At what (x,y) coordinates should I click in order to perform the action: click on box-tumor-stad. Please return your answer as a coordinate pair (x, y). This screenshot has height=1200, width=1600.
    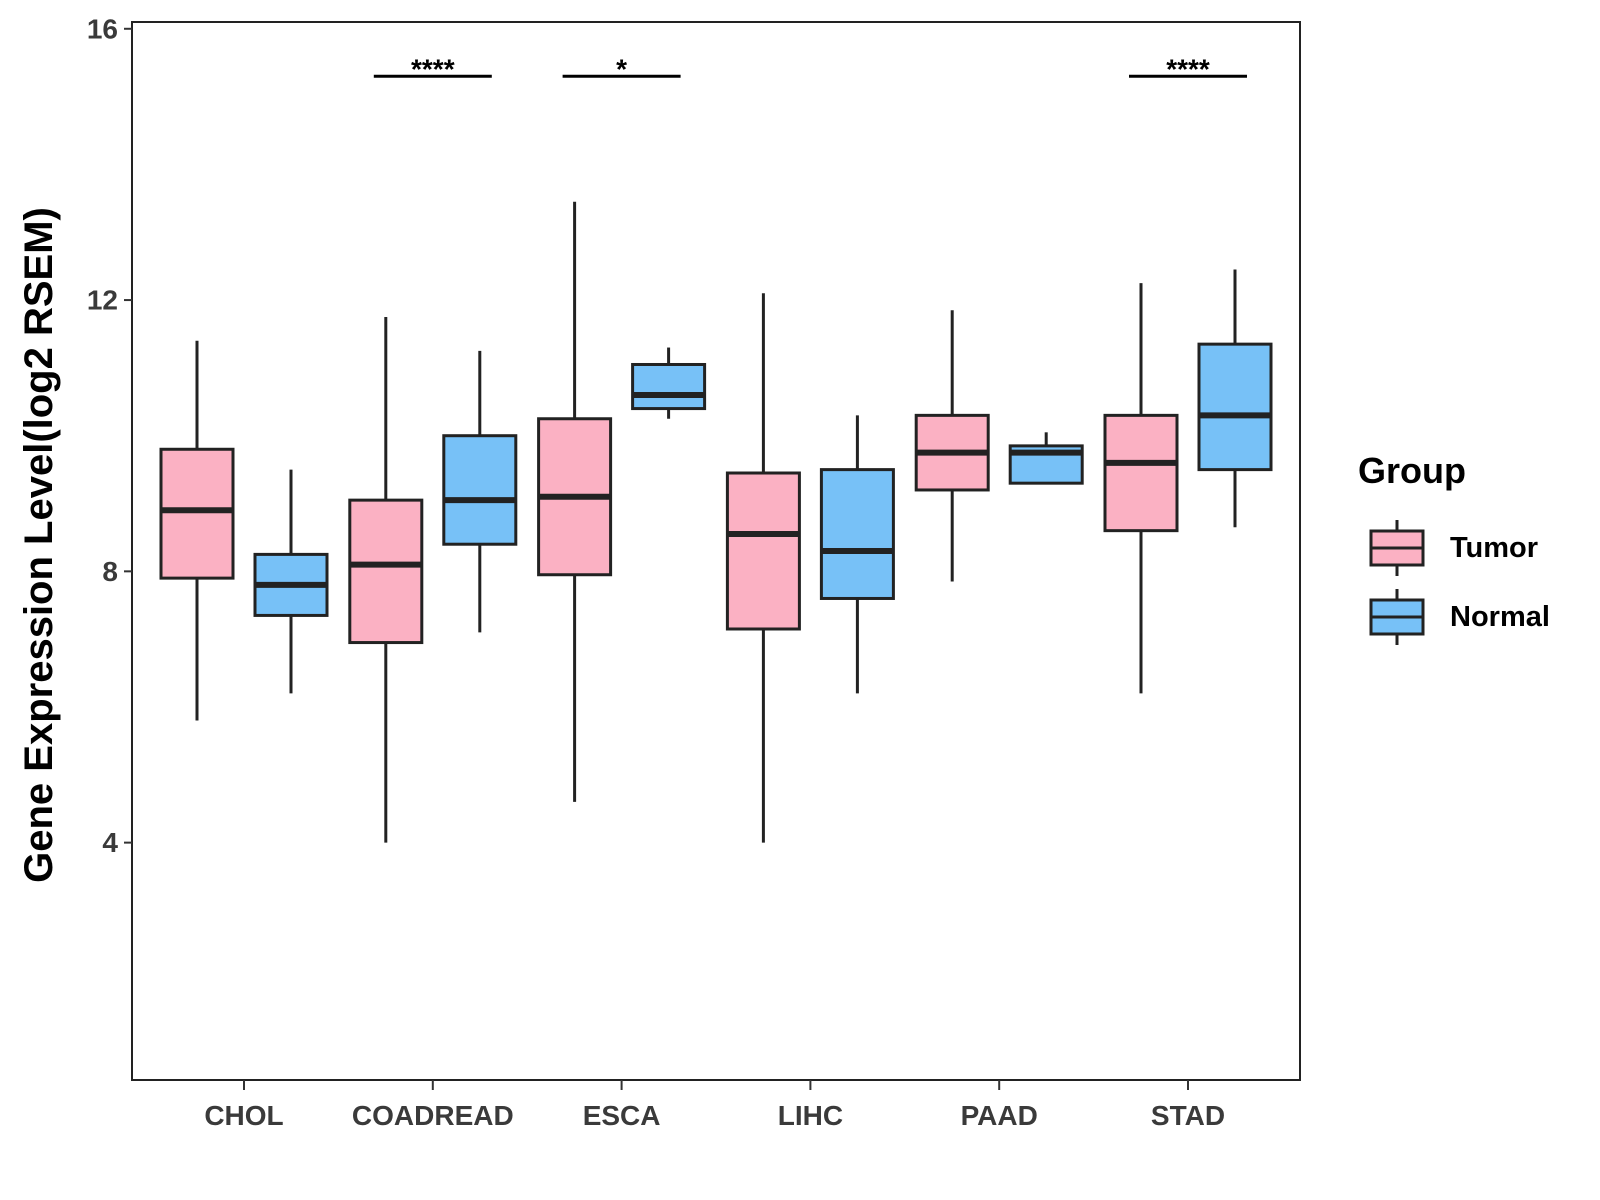
    Looking at the image, I should click on (1141, 488).